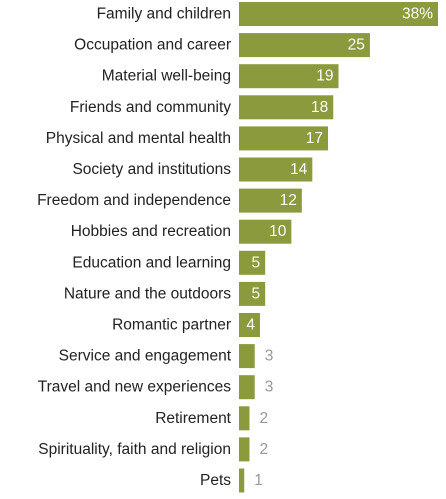 The height and width of the screenshot is (499, 446). I want to click on category-label: Family and children, so click(164, 14).